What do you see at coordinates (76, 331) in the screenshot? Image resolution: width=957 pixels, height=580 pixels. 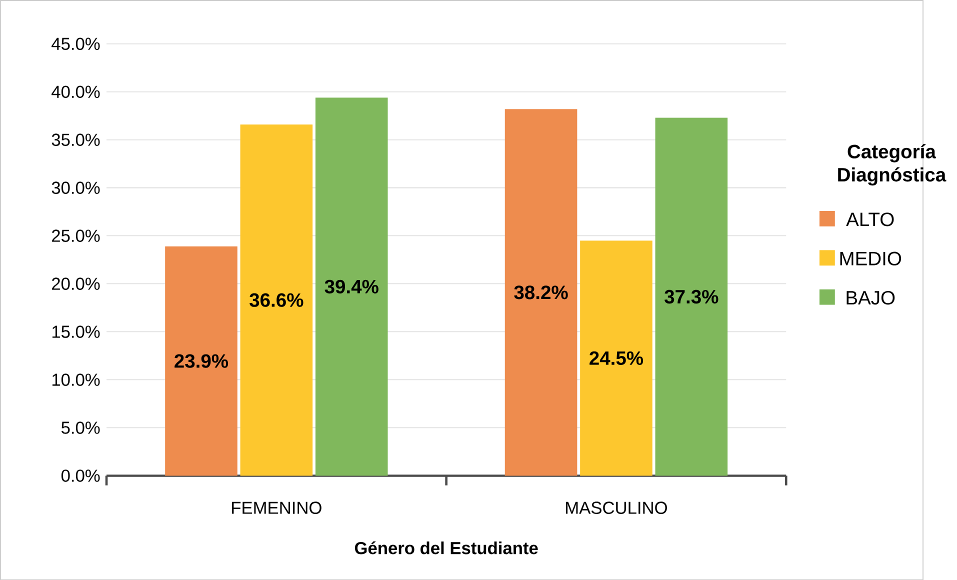 I see `y-tick-label: 15.0%` at bounding box center [76, 331].